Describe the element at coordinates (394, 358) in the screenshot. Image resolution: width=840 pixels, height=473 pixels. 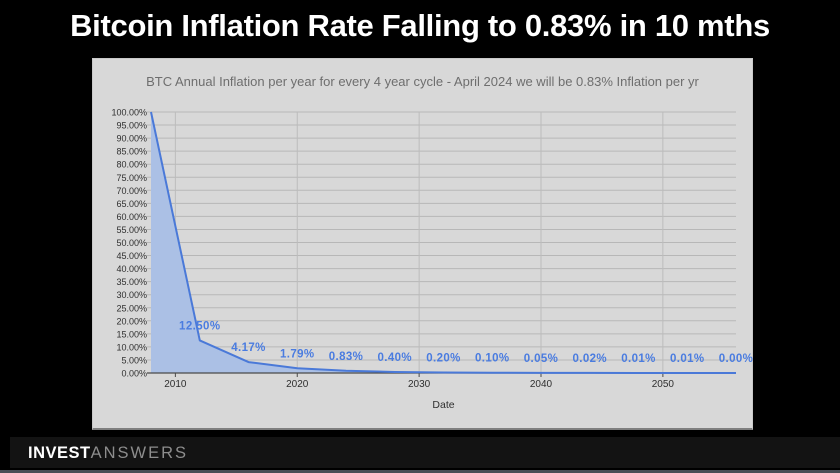
I see `point-label: 0.40%` at that location.